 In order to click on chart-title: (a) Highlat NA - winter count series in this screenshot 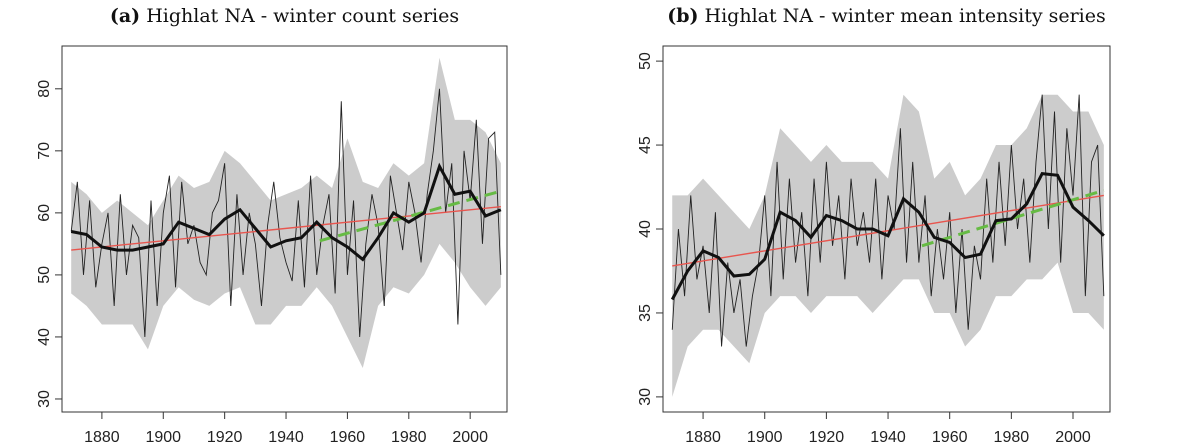, I will do `click(284, 16)`.